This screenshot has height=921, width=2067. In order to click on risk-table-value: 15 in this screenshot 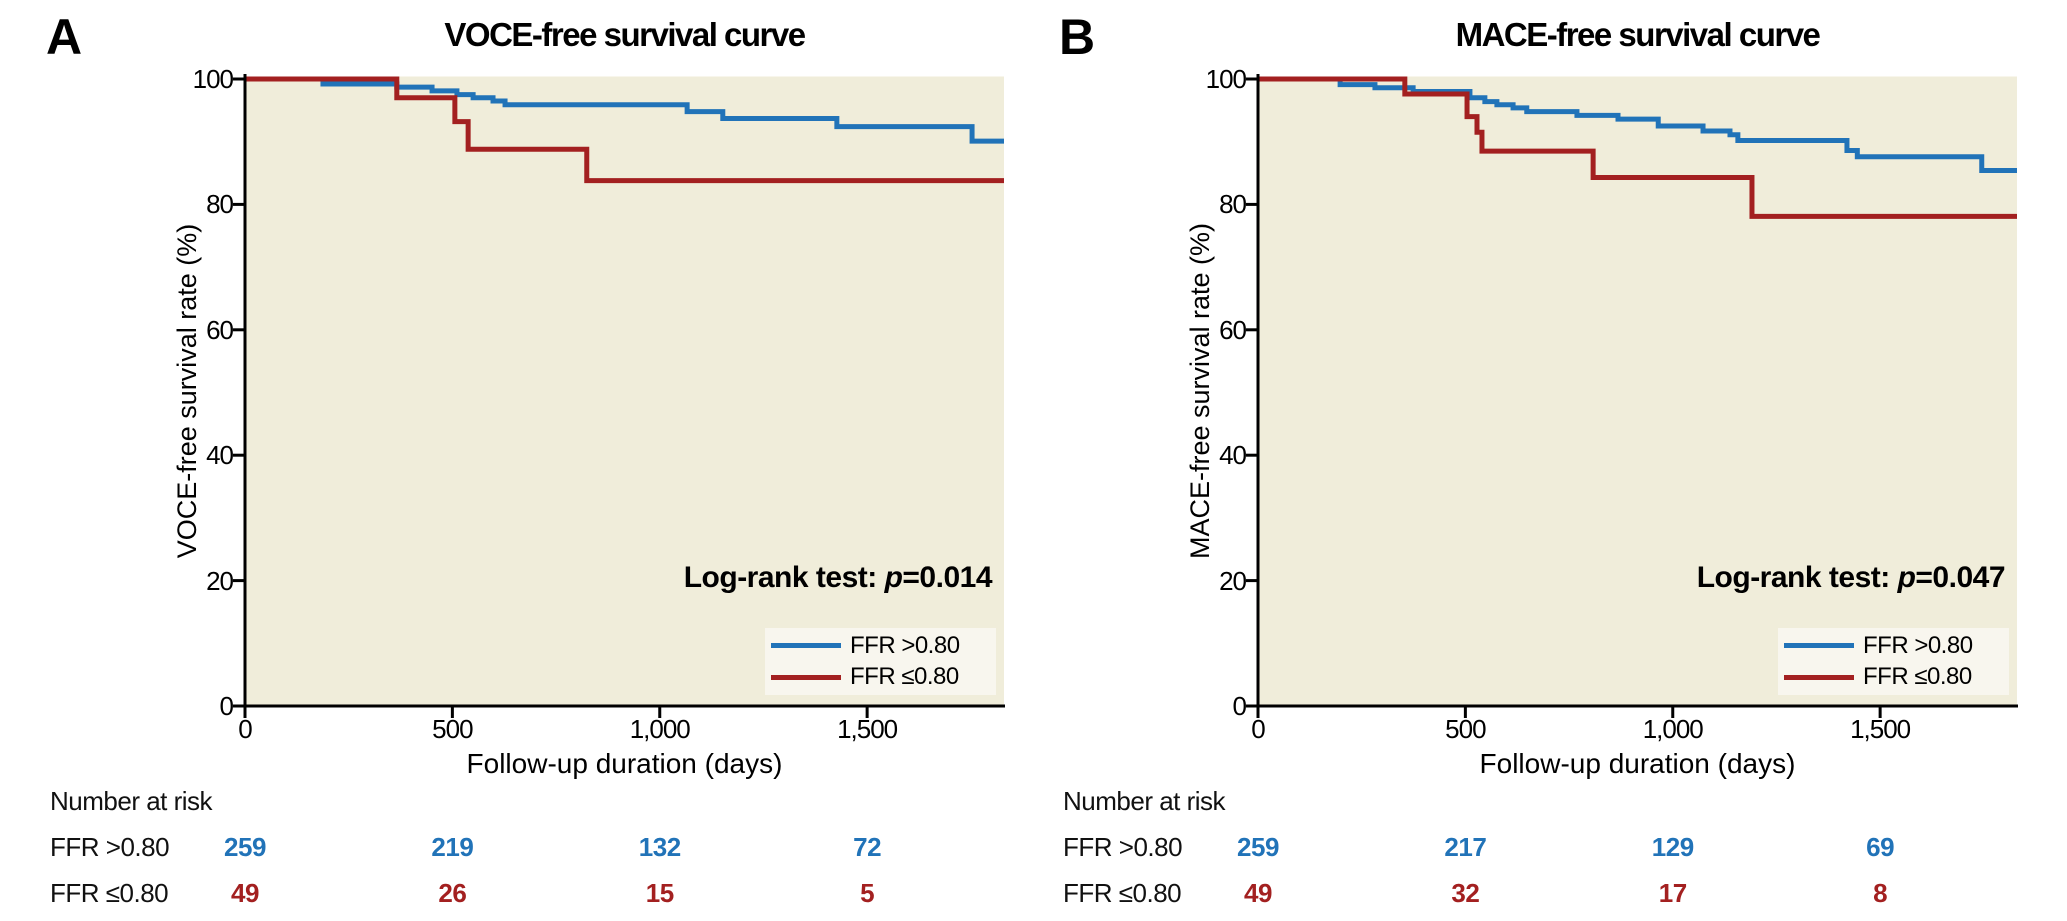, I will do `click(659, 893)`.